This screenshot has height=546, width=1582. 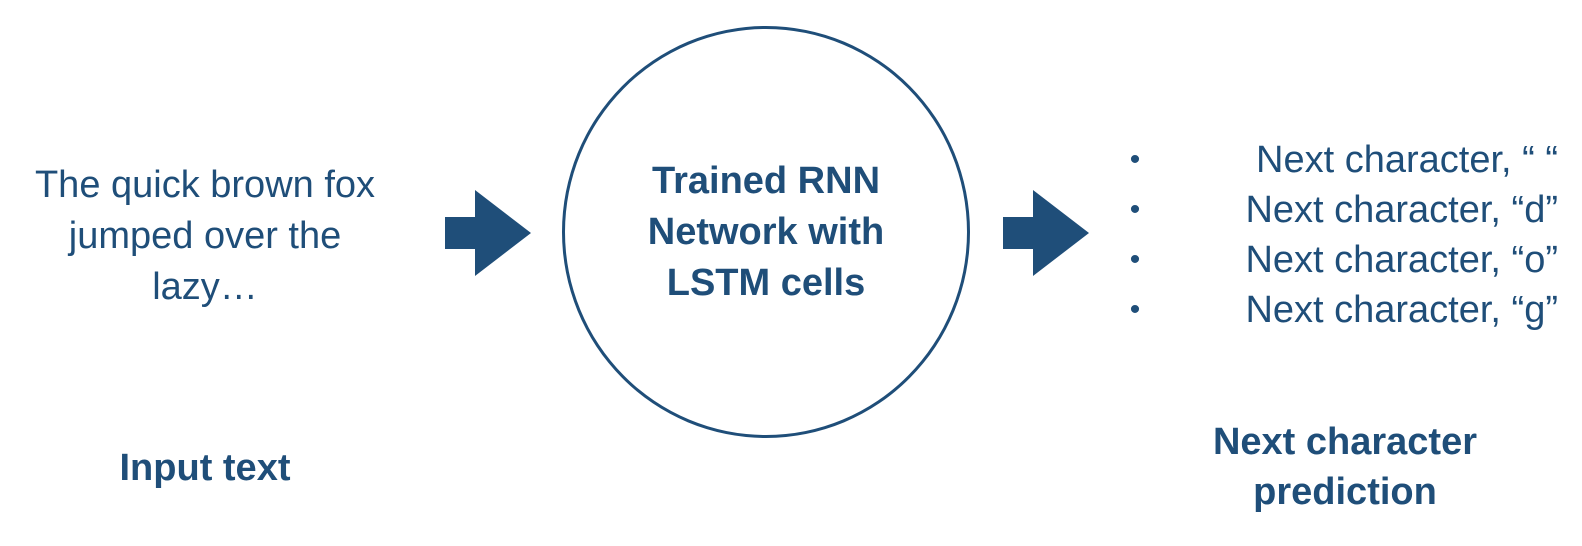 What do you see at coordinates (1345, 467) in the screenshot?
I see `output-caption: Next character prediction` at bounding box center [1345, 467].